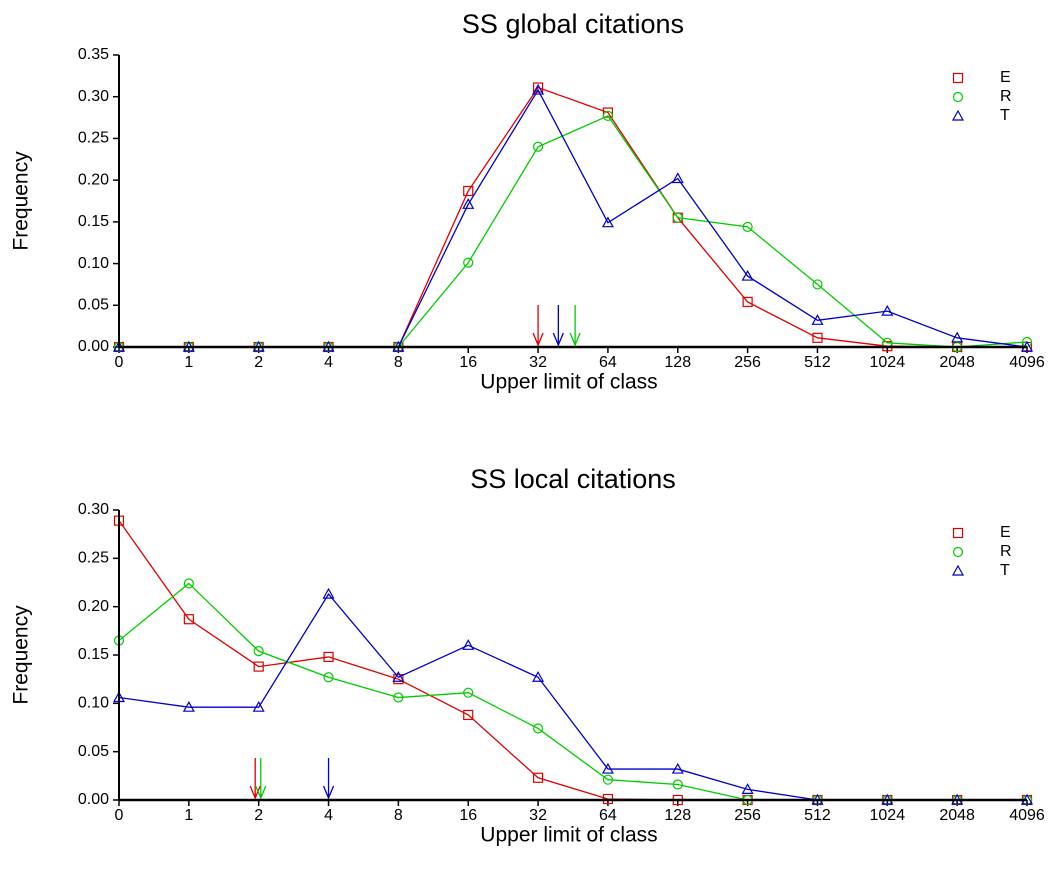 The image size is (1052, 883). I want to click on y-tick-label: 0.35, so click(93, 54).